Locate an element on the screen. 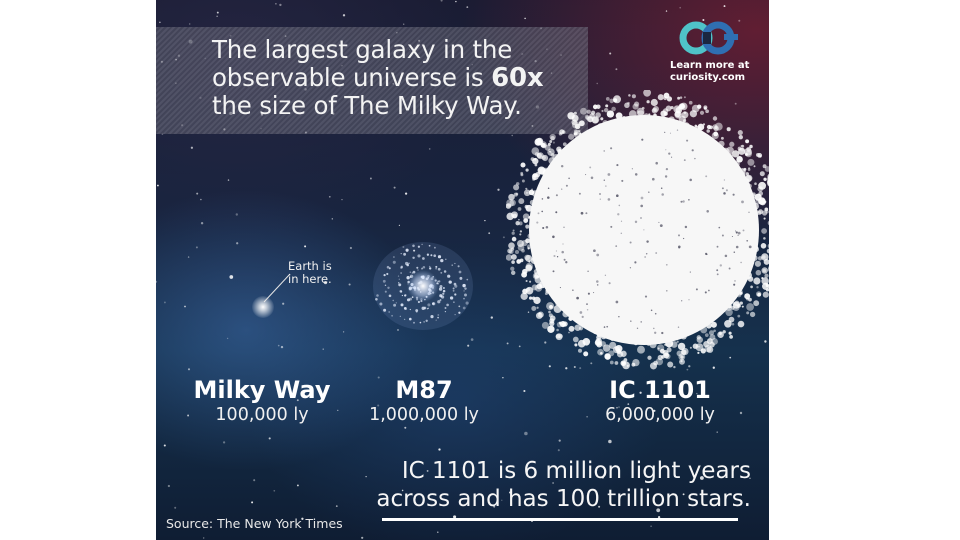  title-line-2: observable universe is 60x is located at coordinates (378, 78).